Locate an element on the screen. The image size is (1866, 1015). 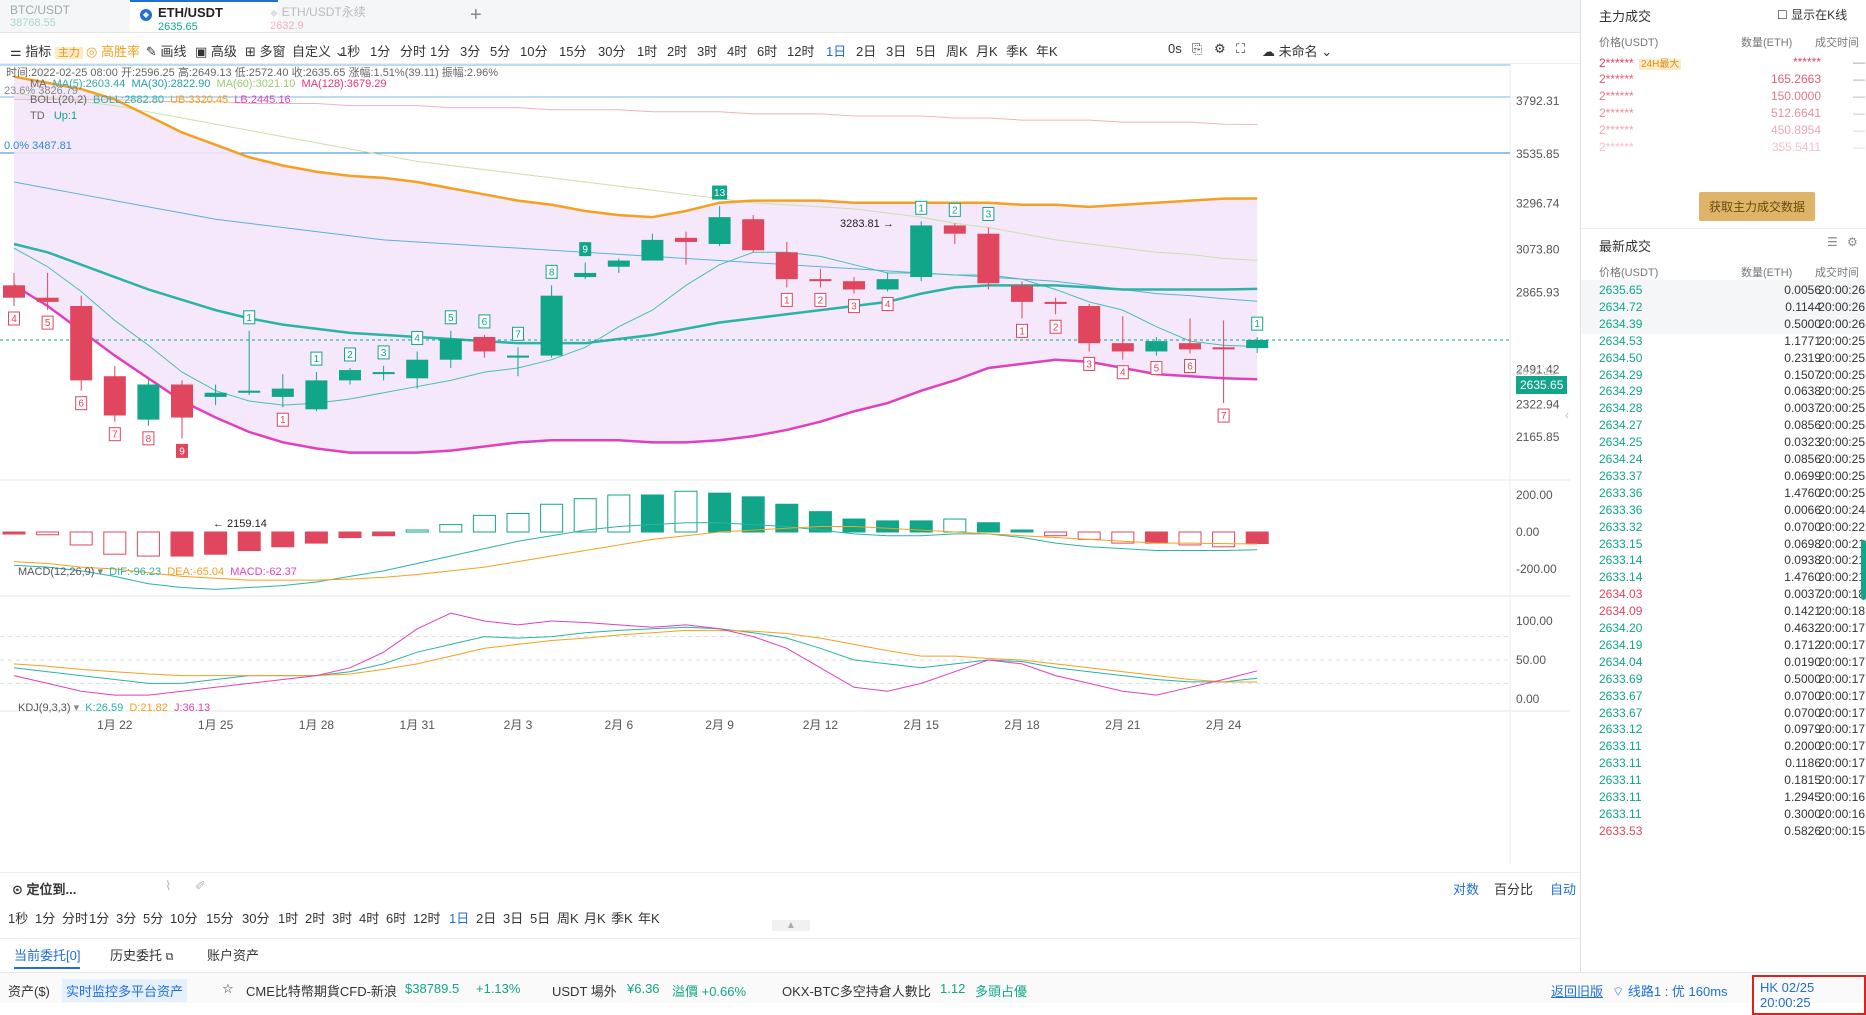
layout-name-button: ☁ 未命名 ⌄ is located at coordinates (1297, 51).